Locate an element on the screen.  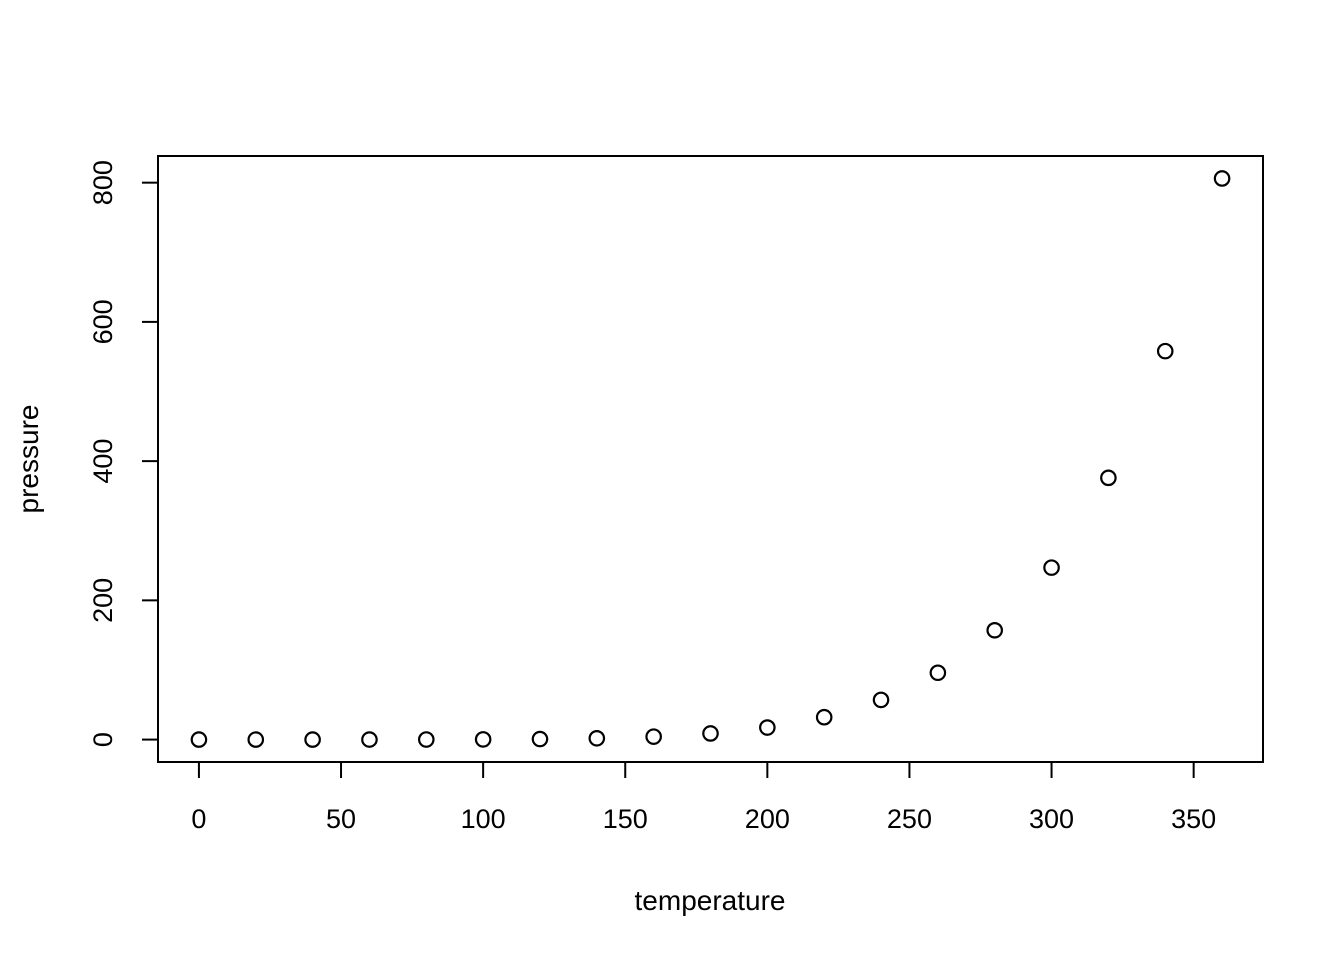
y-axis-title: pressure is located at coordinates (28, 459).